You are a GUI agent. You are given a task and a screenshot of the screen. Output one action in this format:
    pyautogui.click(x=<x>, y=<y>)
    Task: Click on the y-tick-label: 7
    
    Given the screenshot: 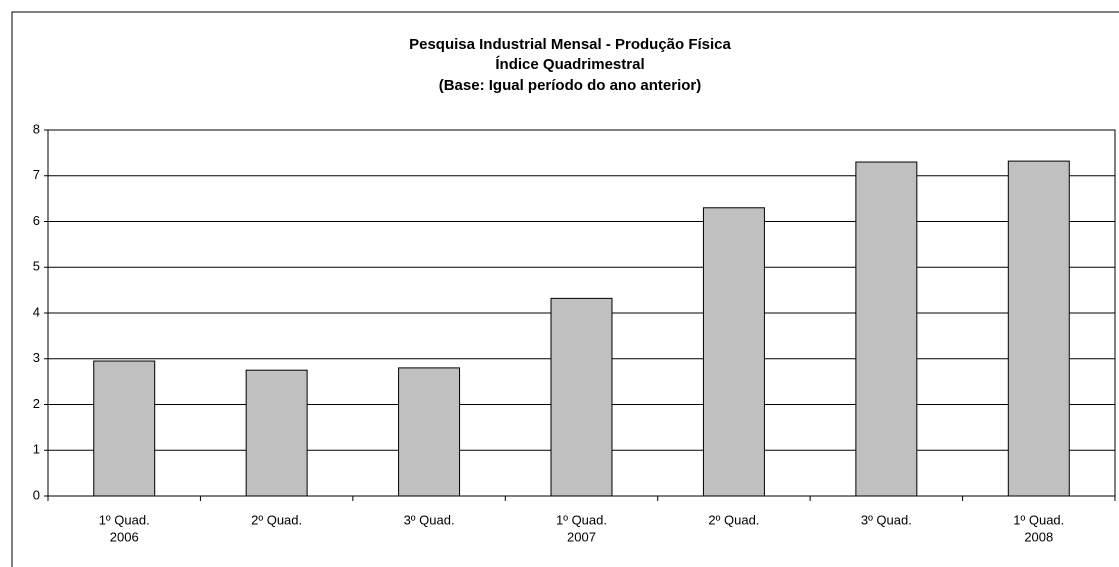 What is the action you would take?
    pyautogui.click(x=36, y=174)
    